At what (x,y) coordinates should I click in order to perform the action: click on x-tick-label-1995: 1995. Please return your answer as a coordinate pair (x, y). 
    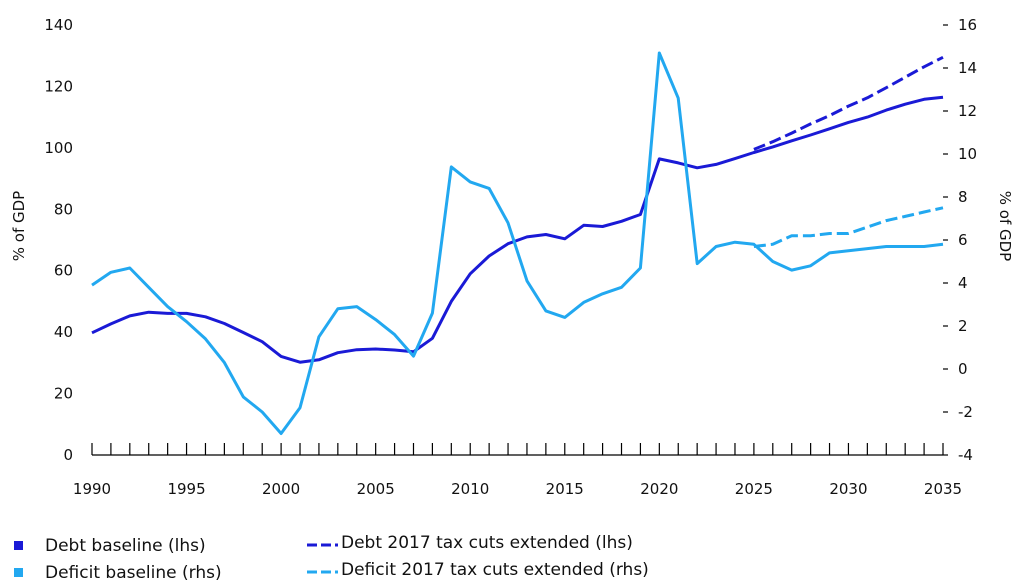
    Looking at the image, I should click on (186, 489).